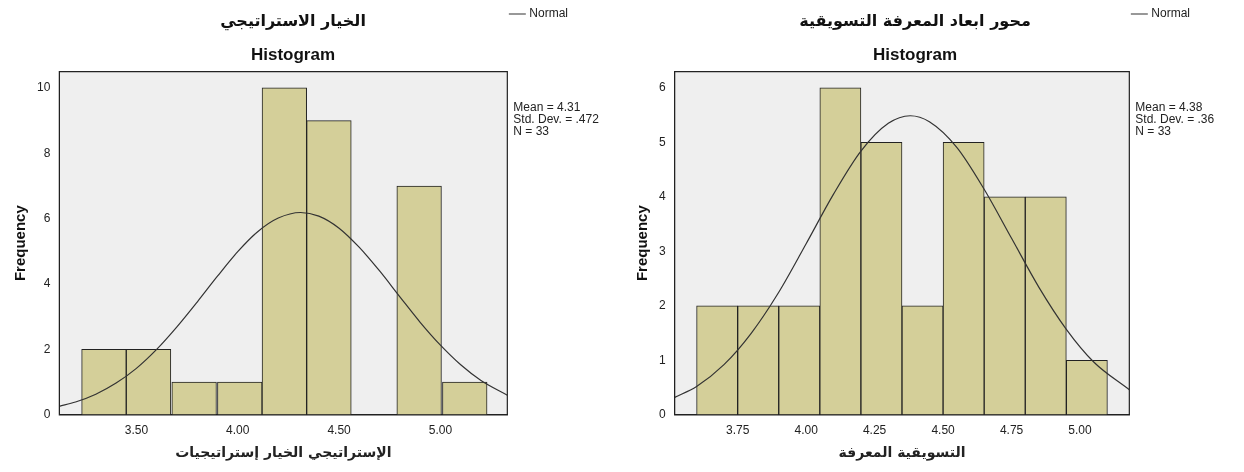  Describe the element at coordinates (1175, 118) in the screenshot. I see `text: Std. Dev. = .36` at that location.